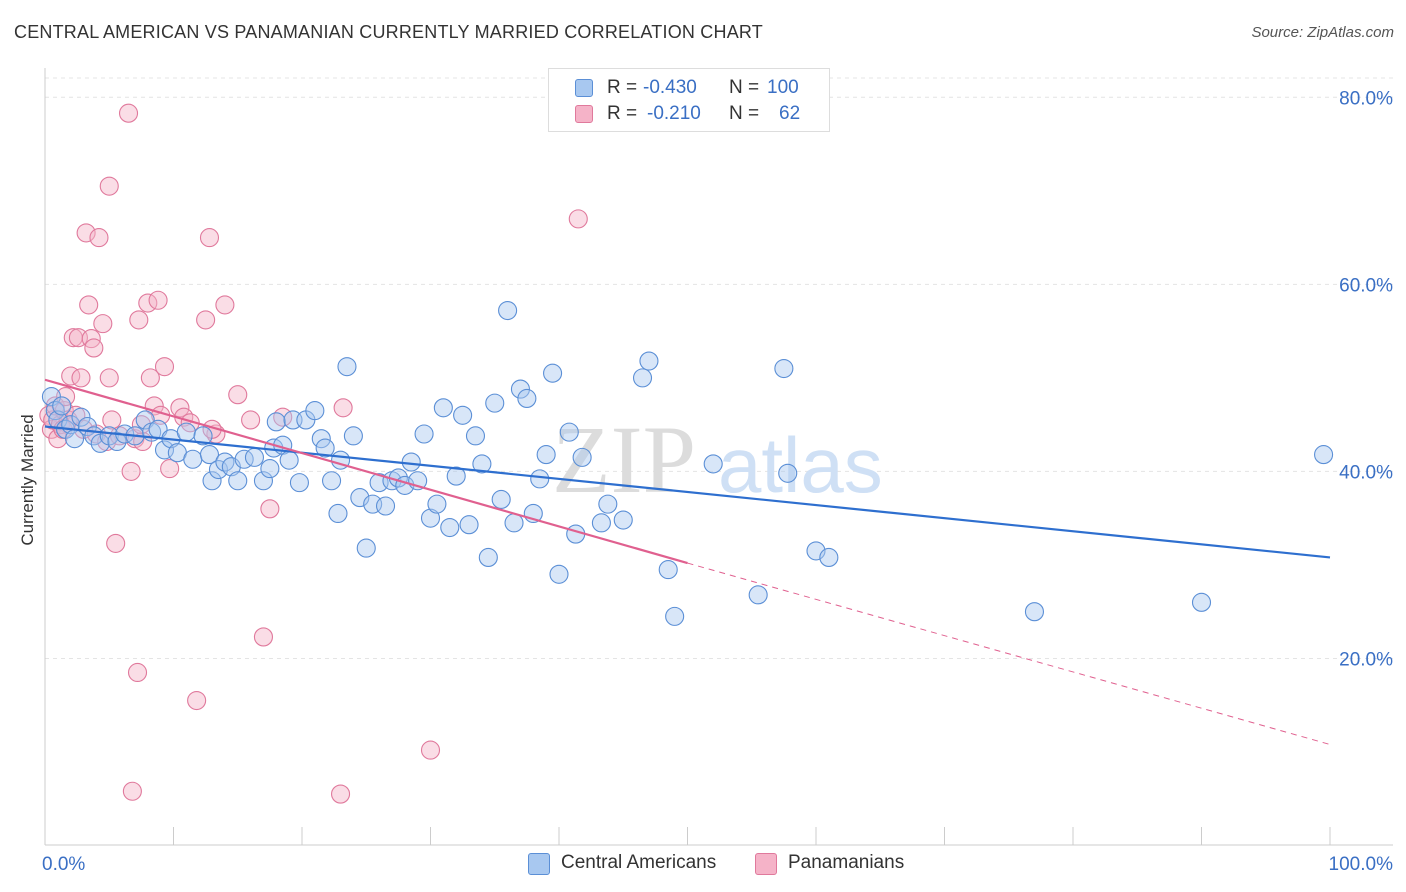 This screenshot has height=892, width=1406. I want to click on legend-n-value: 100, so click(783, 87).